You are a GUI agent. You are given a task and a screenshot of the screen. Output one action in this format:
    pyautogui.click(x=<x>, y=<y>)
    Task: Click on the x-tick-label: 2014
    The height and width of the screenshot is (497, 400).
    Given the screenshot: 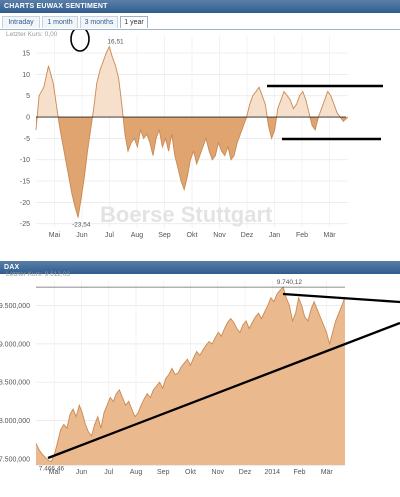 What is the action you would take?
    pyautogui.click(x=272, y=472)
    